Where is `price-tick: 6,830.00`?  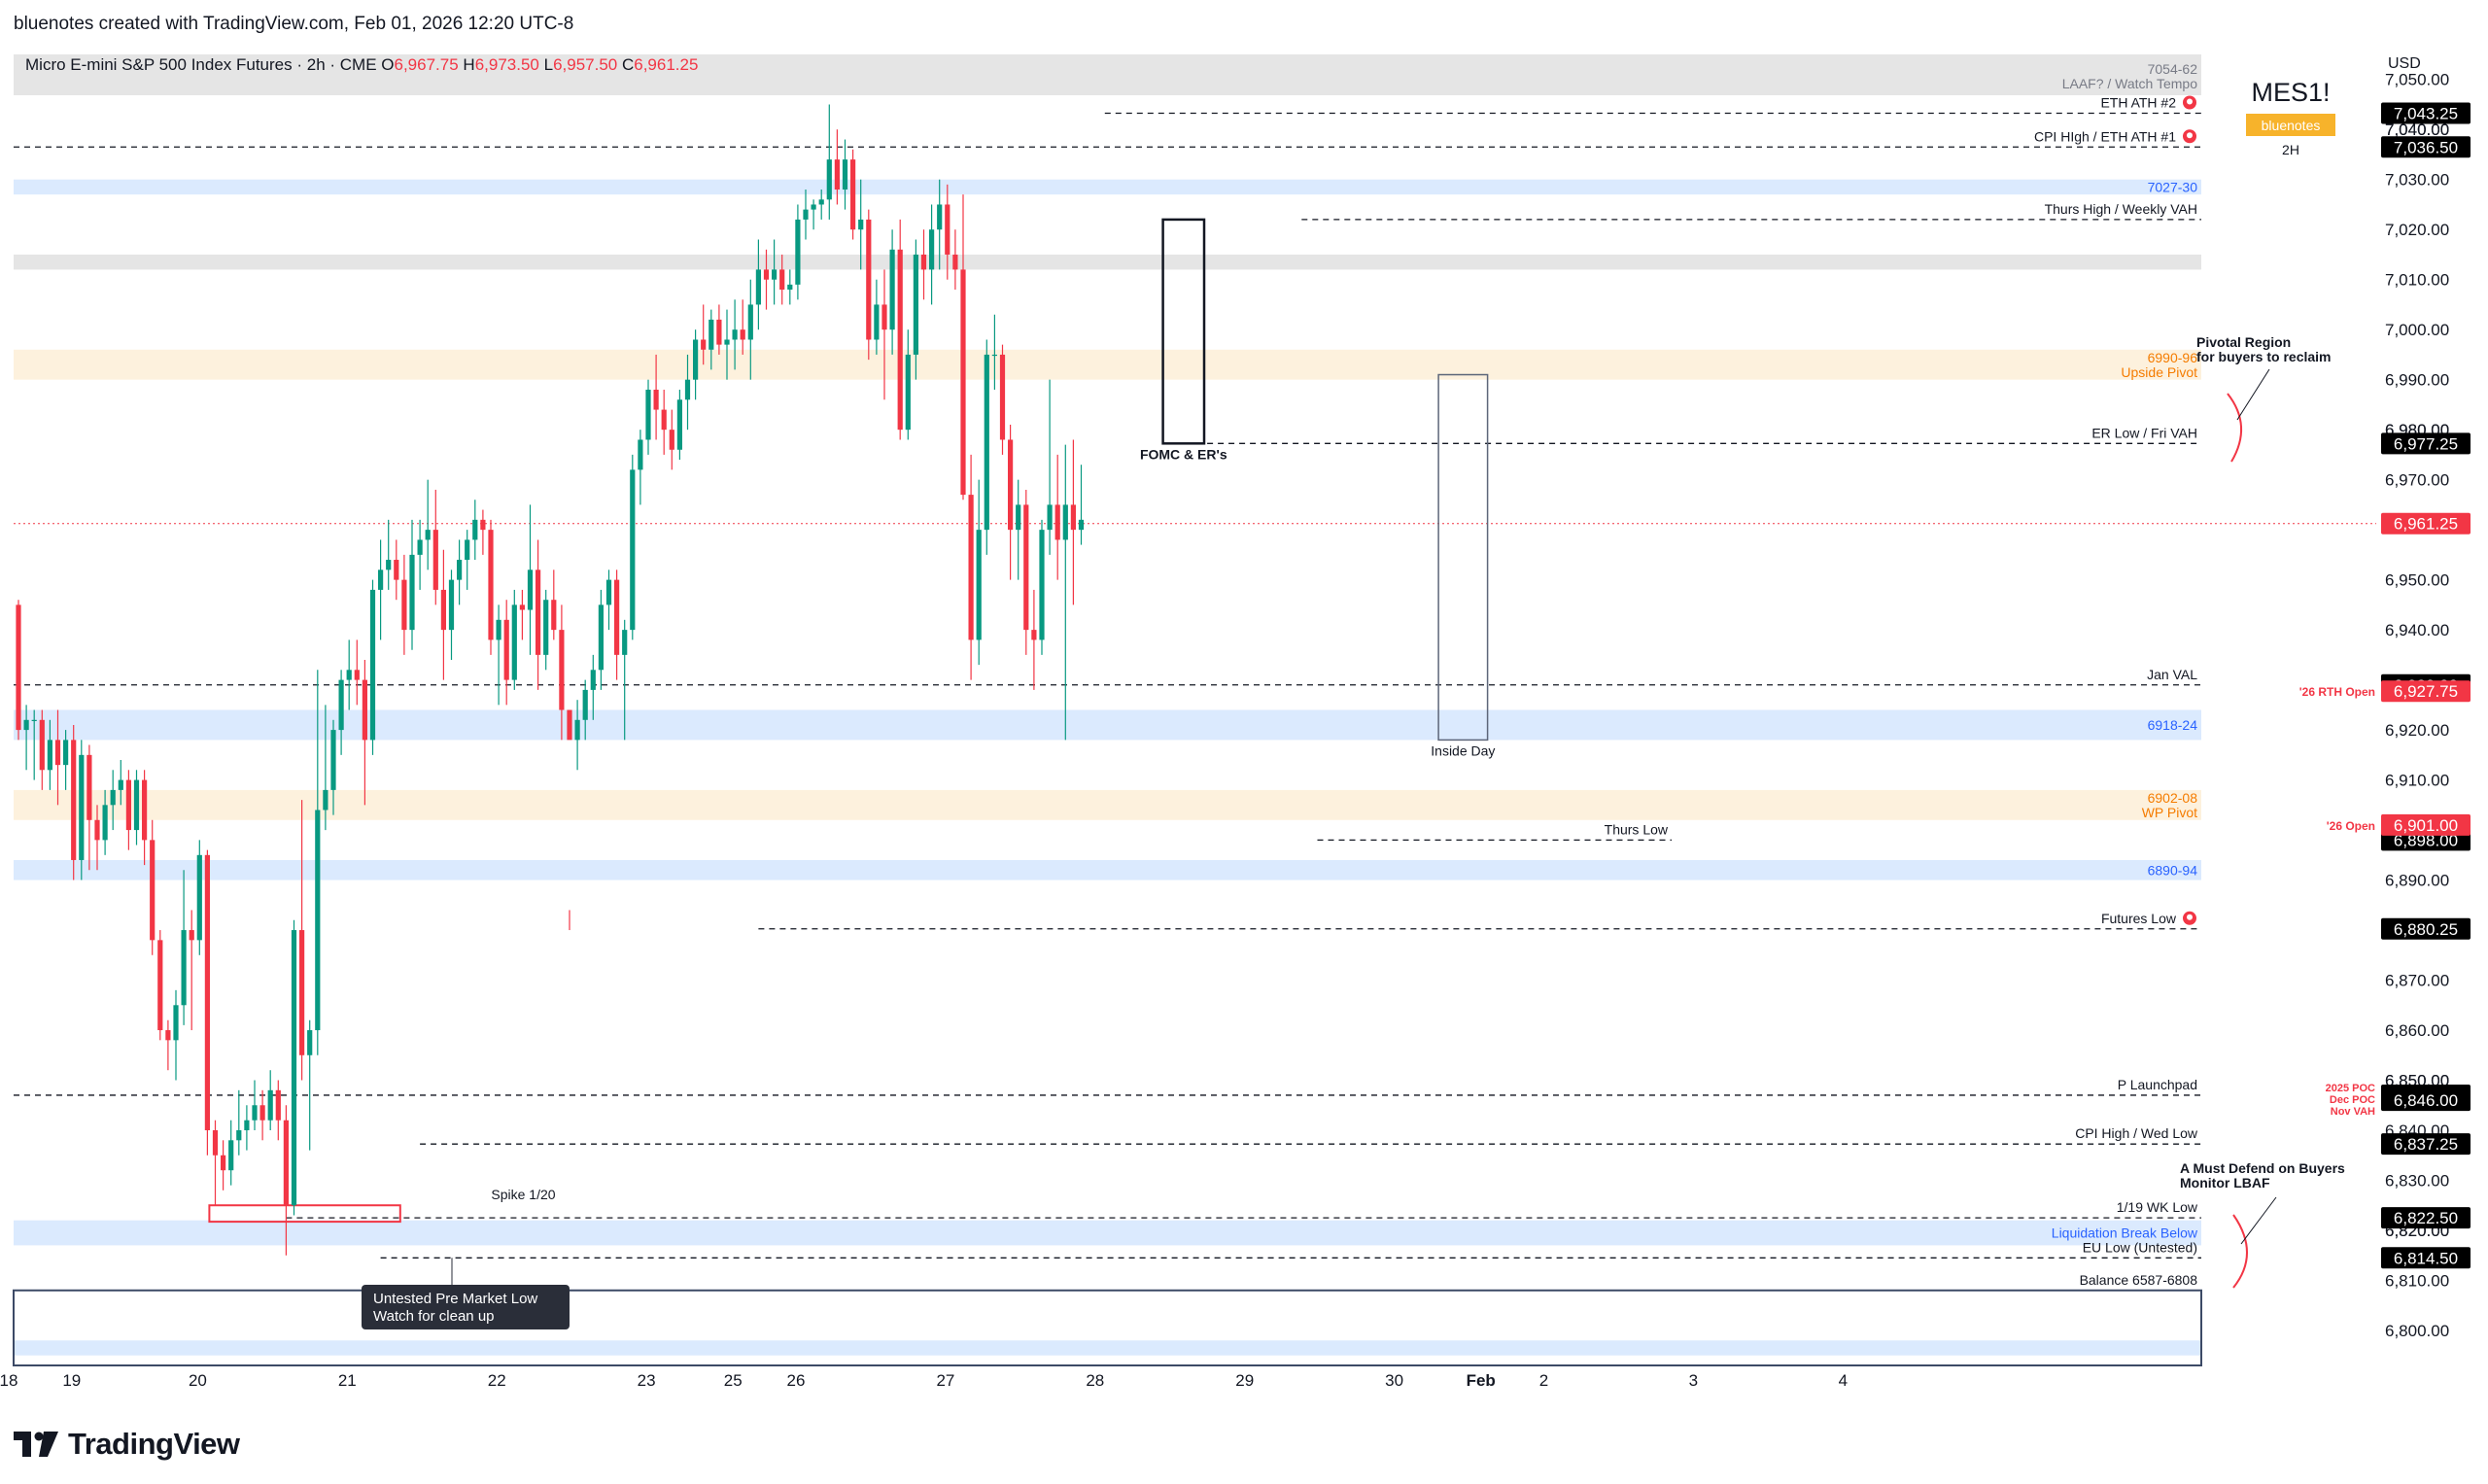
price-tick: 6,830.00 is located at coordinates (2417, 1180).